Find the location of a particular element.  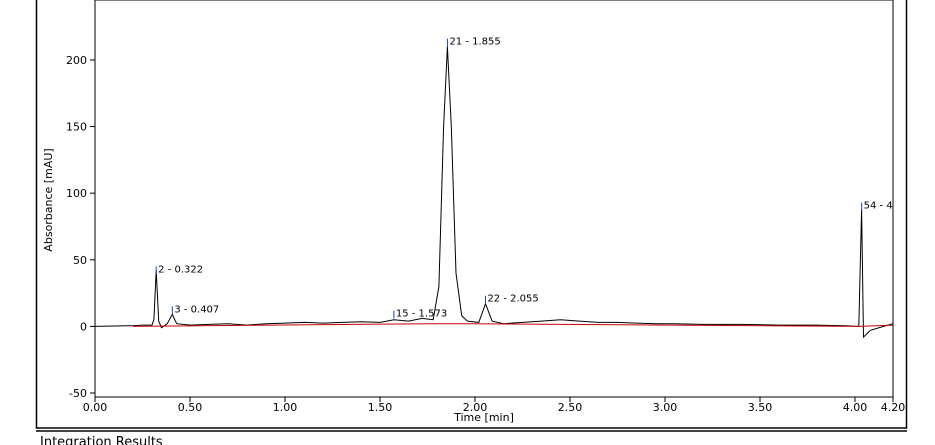

x-tick-label: 1.50 is located at coordinates (380, 407).